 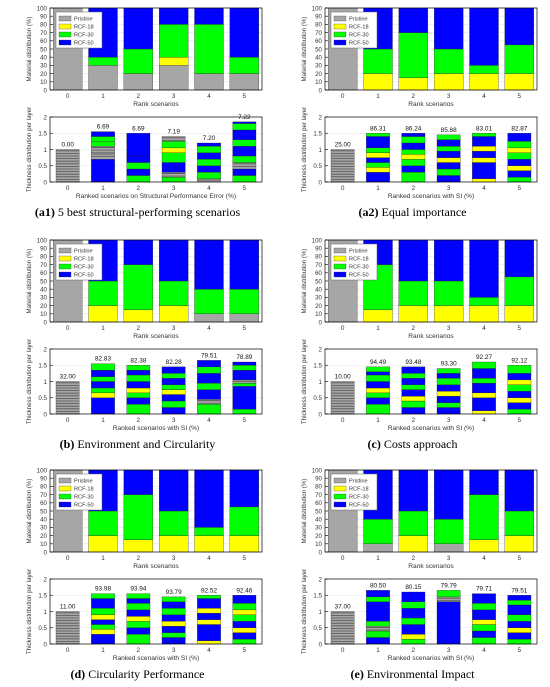 I want to click on bottom-xtick-label: 4, so click(x=209, y=188).